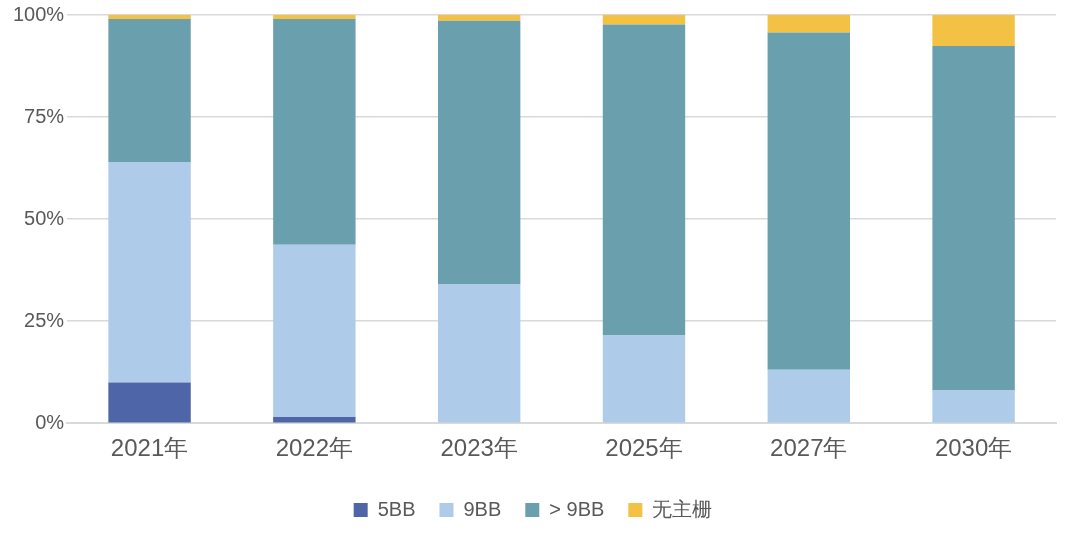 This screenshot has width=1080, height=536. What do you see at coordinates (314, 448) in the screenshot?
I see `x-tick-label: 2022年` at bounding box center [314, 448].